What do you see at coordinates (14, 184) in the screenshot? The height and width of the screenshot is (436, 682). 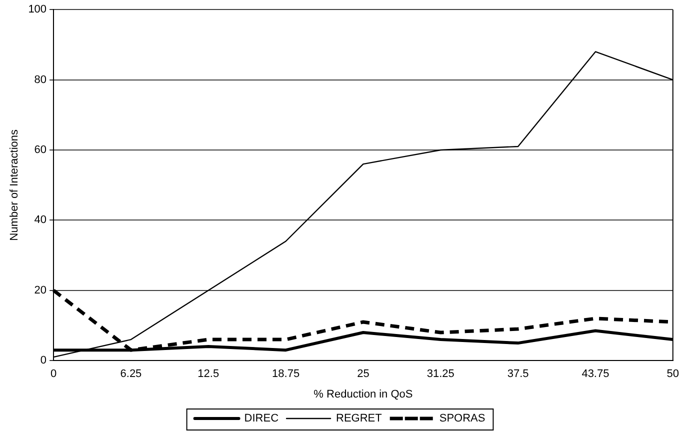 I see `y-axis-title: Number of Interactions` at bounding box center [14, 184].